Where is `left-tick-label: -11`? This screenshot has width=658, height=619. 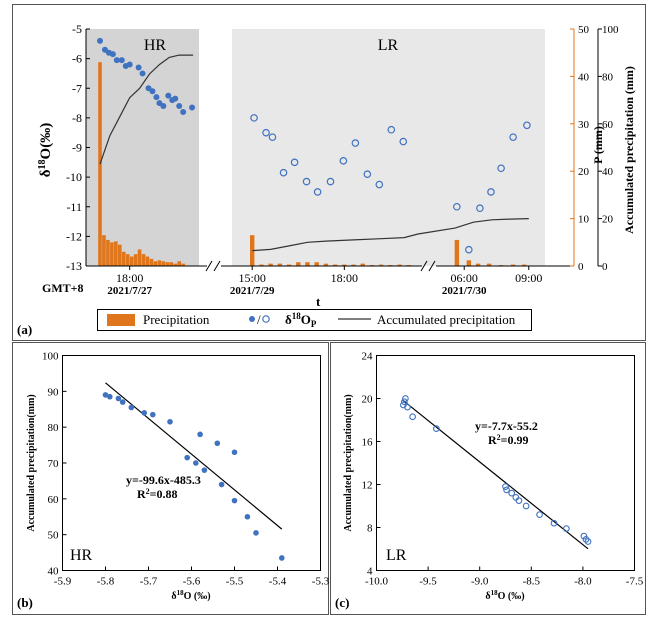 left-tick-label: -11 is located at coordinates (74, 207).